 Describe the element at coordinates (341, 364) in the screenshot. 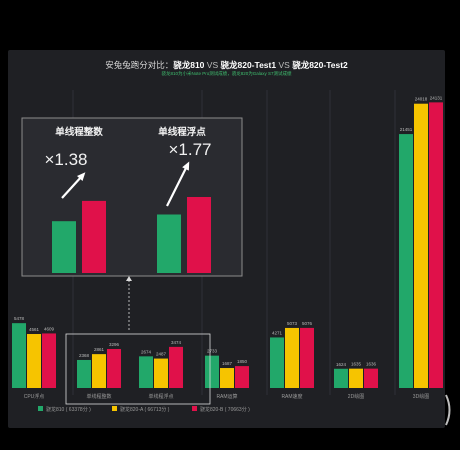

I see `data-label: 1624` at that location.